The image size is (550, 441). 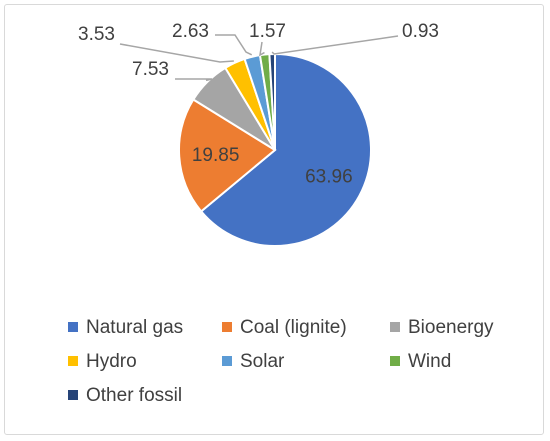 What do you see at coordinates (73, 395) in the screenshot?
I see `legend-swatch-other-fossil` at bounding box center [73, 395].